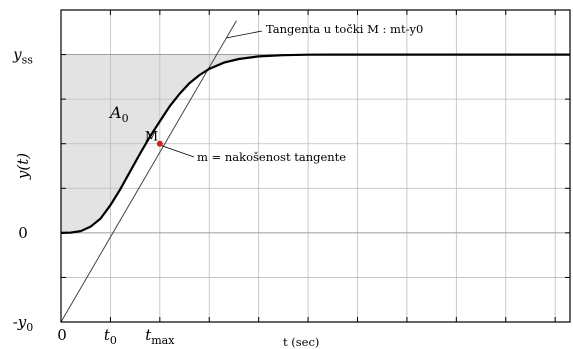 The width and height of the screenshot is (573, 349). Describe the element at coordinates (23, 166) in the screenshot. I see `y-axis-label: y(t)` at that location.